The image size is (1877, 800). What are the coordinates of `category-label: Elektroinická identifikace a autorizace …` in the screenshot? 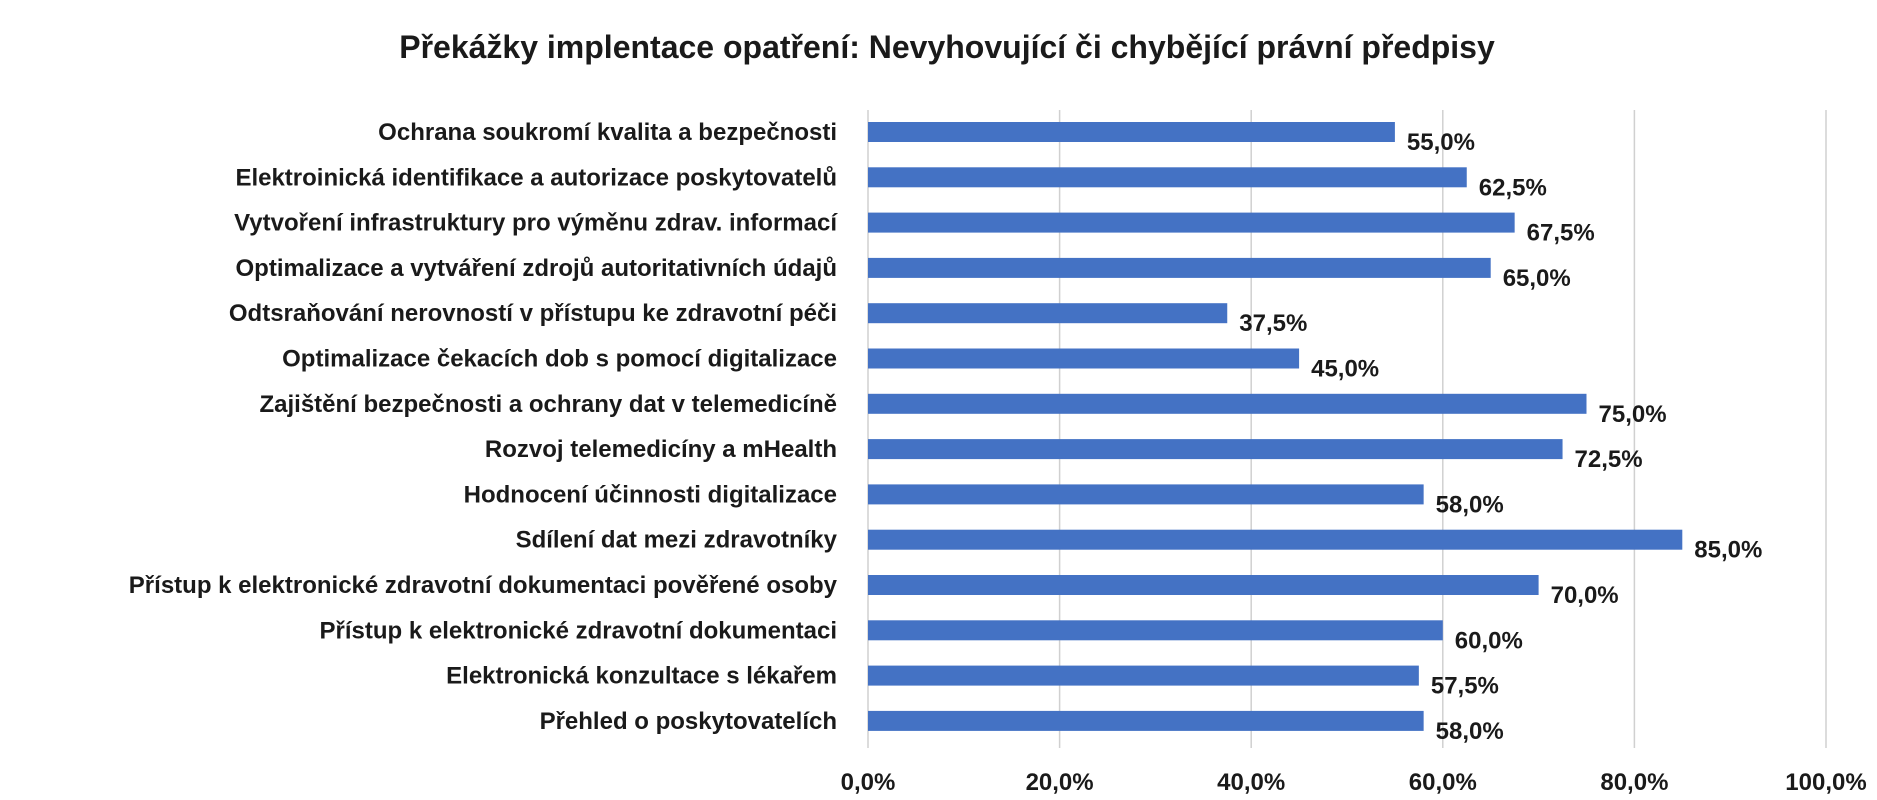 It's located at (536, 177).